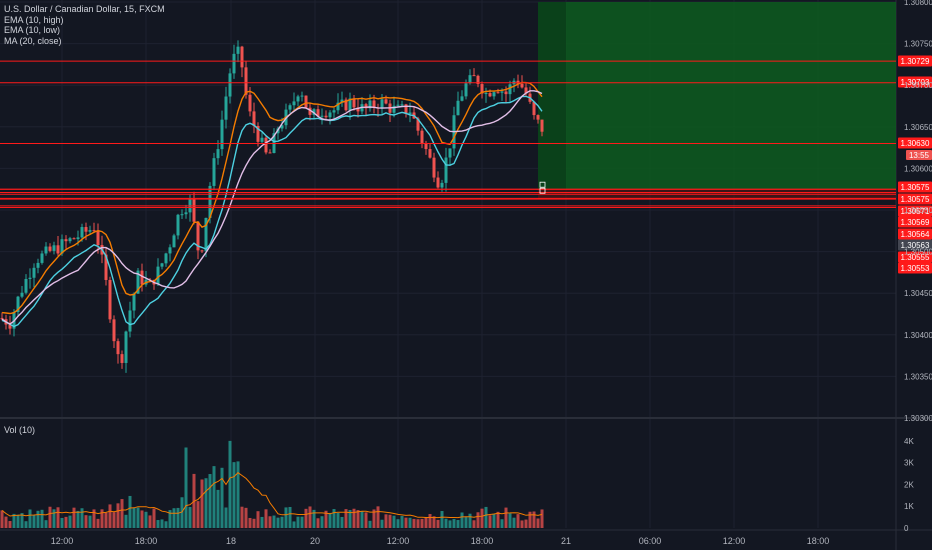 The height and width of the screenshot is (550, 932). I want to click on volume-bars, so click(272, 484).